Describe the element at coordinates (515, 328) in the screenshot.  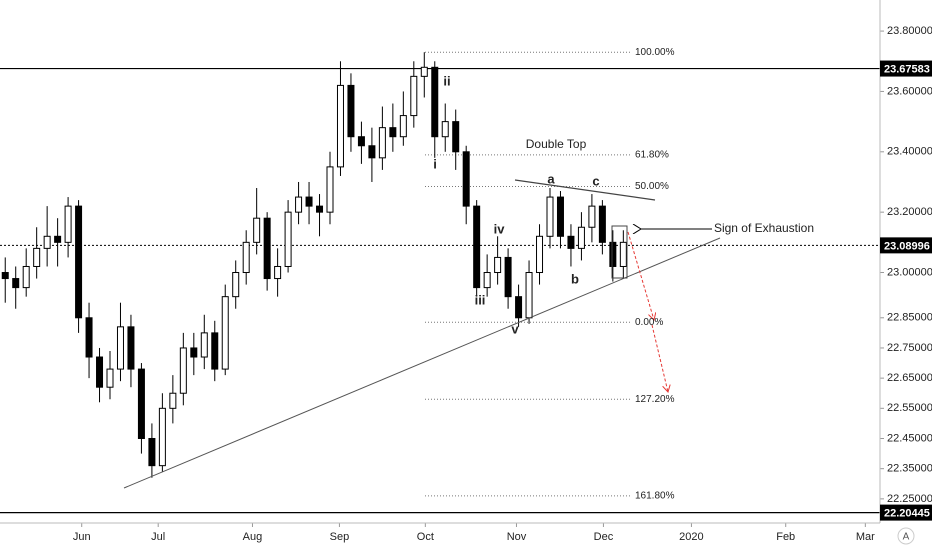
I see `wave-label: v` at that location.